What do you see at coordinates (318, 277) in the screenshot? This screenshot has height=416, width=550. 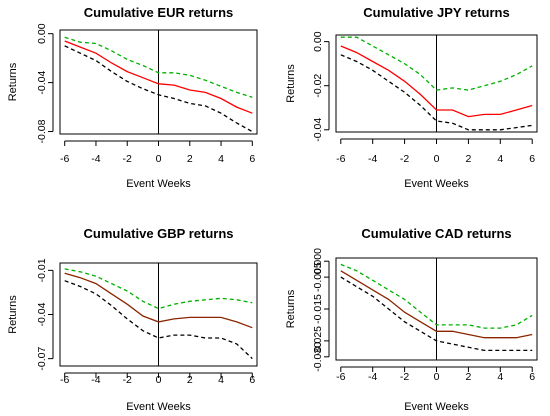 I see `y-tick-label: -0.005` at bounding box center [318, 277].